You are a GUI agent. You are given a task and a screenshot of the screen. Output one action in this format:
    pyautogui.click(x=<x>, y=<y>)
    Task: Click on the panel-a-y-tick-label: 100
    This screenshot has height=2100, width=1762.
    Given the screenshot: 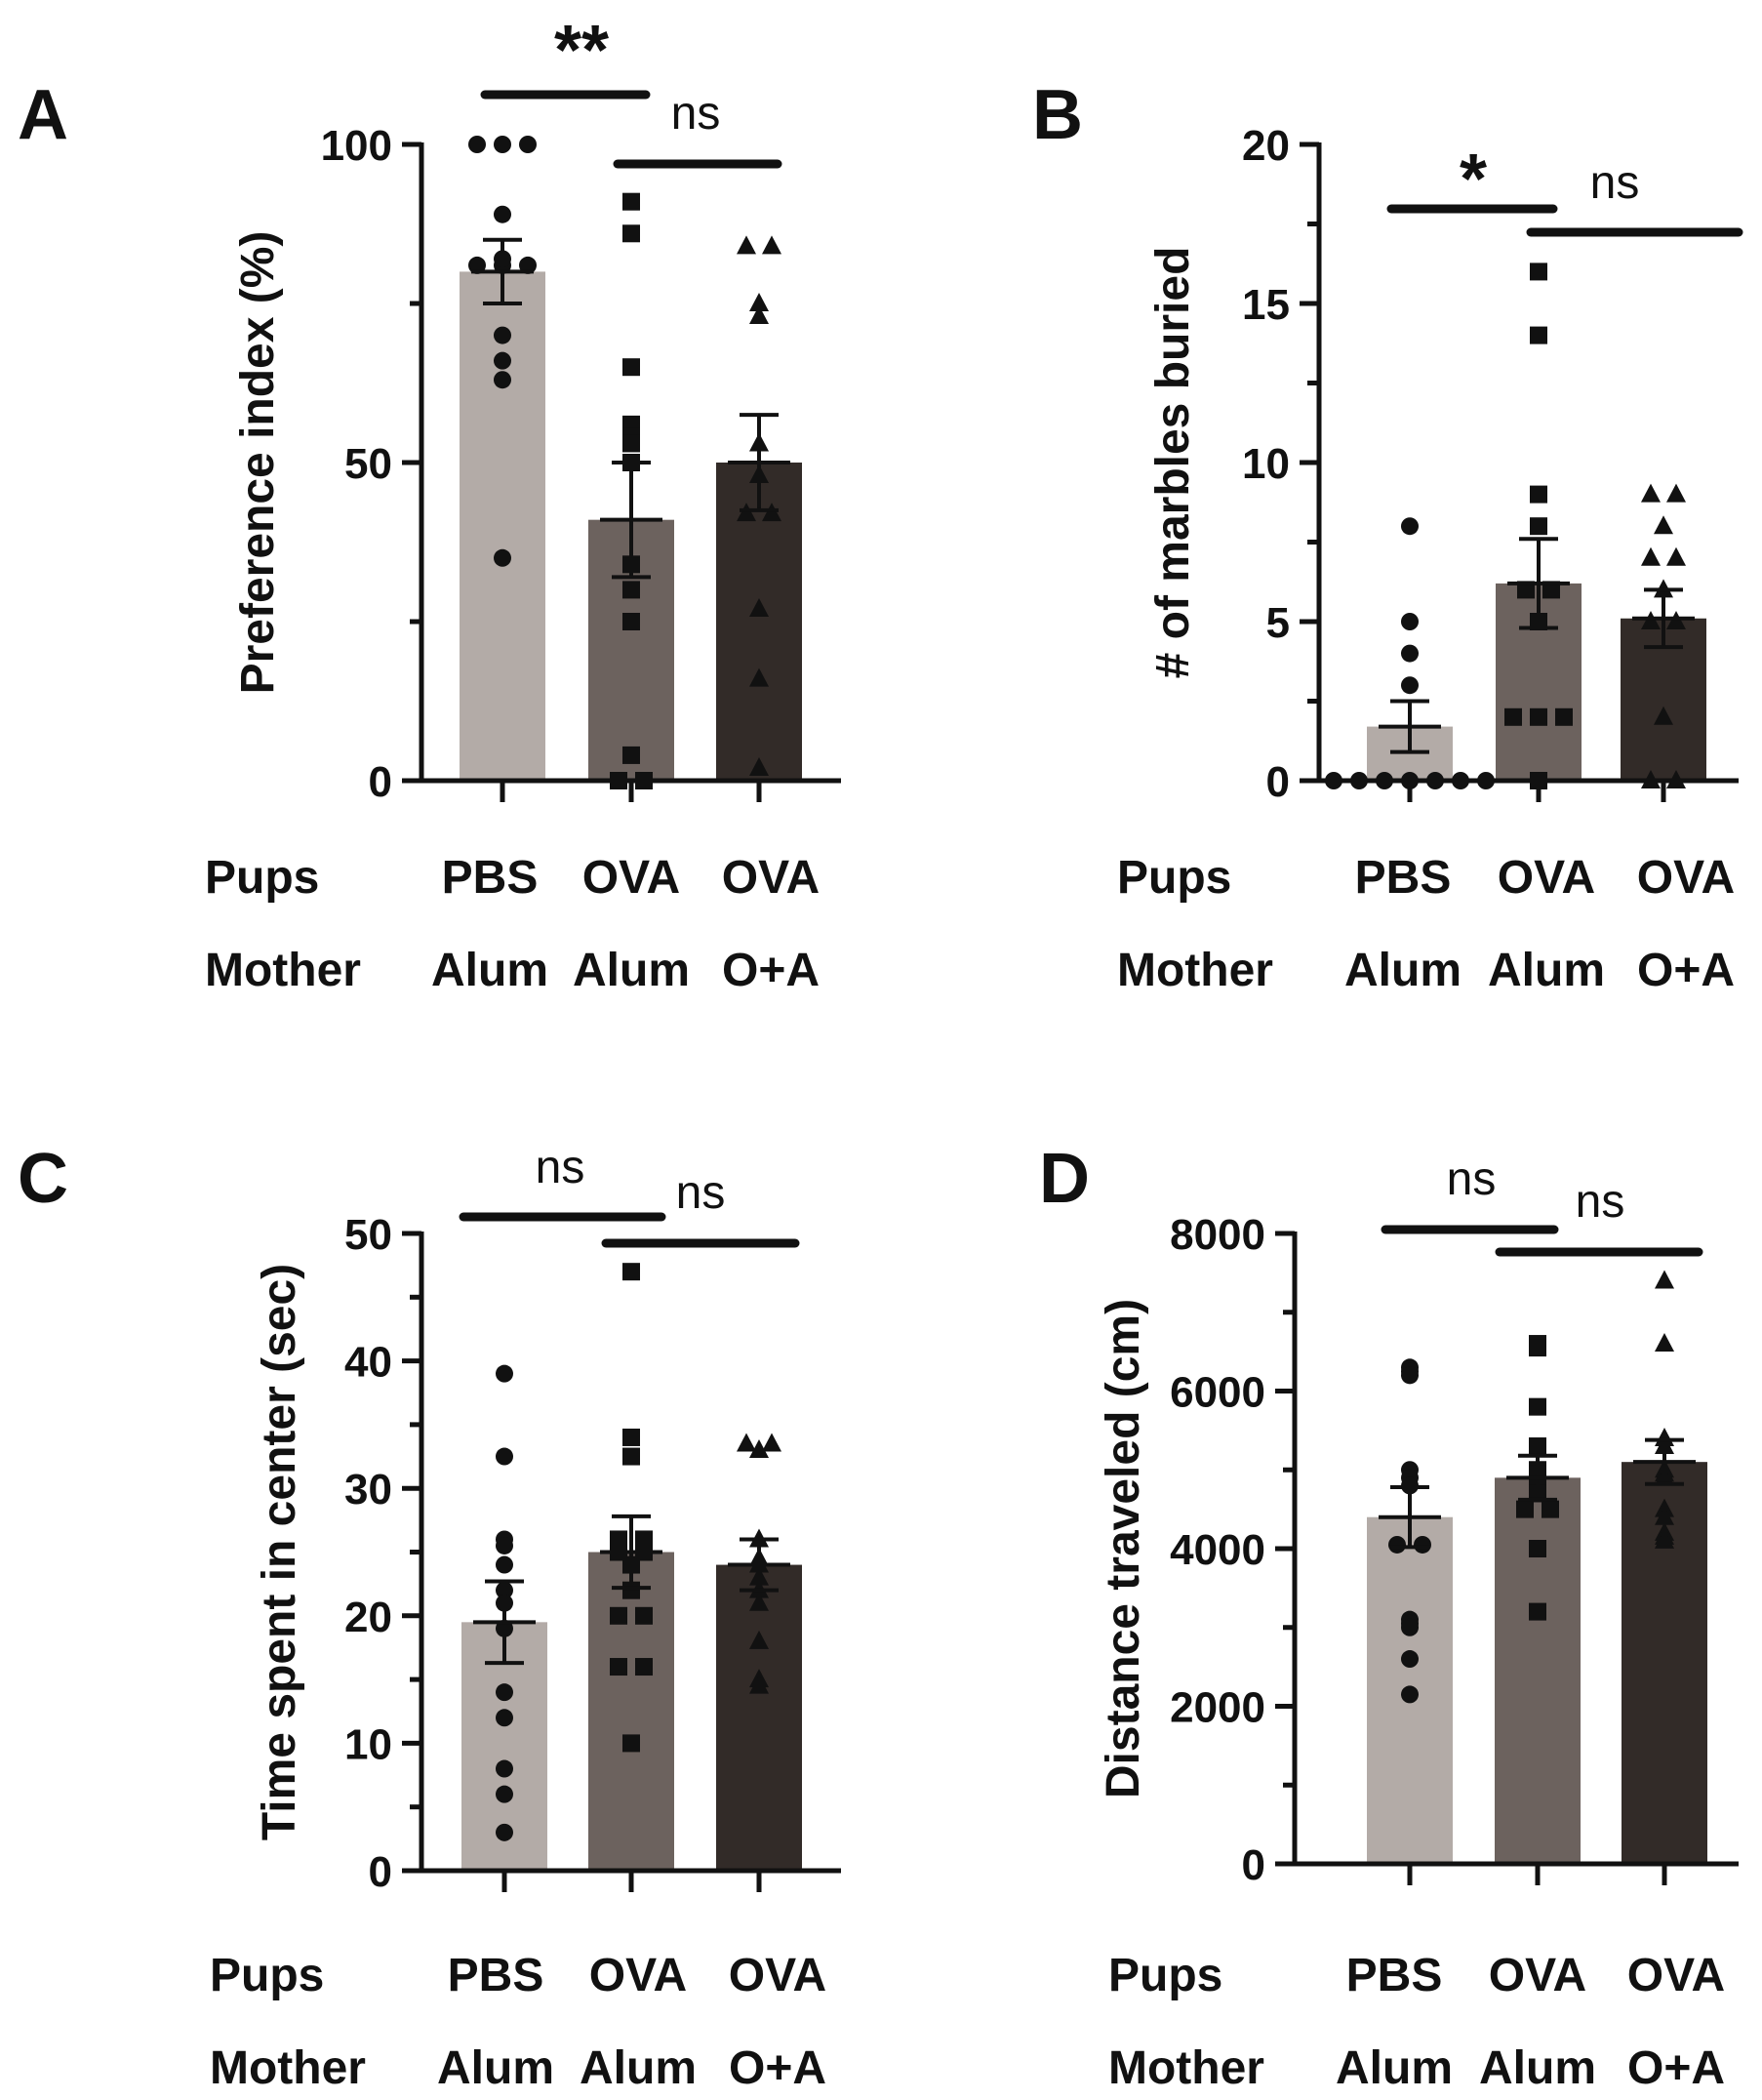 What is the action you would take?
    pyautogui.click(x=356, y=146)
    